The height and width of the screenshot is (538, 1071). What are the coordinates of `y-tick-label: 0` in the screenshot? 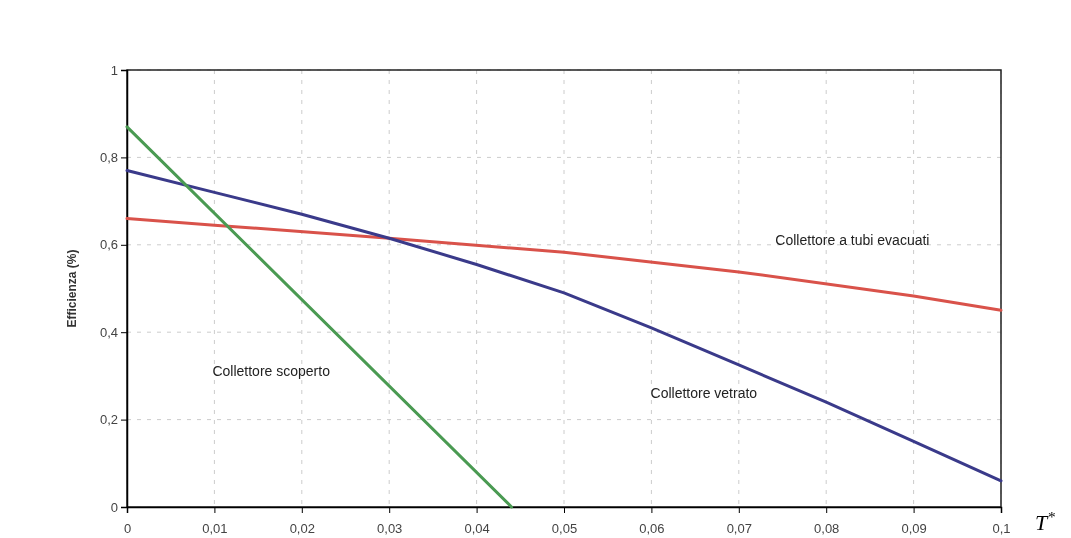 It's located at (114, 507).